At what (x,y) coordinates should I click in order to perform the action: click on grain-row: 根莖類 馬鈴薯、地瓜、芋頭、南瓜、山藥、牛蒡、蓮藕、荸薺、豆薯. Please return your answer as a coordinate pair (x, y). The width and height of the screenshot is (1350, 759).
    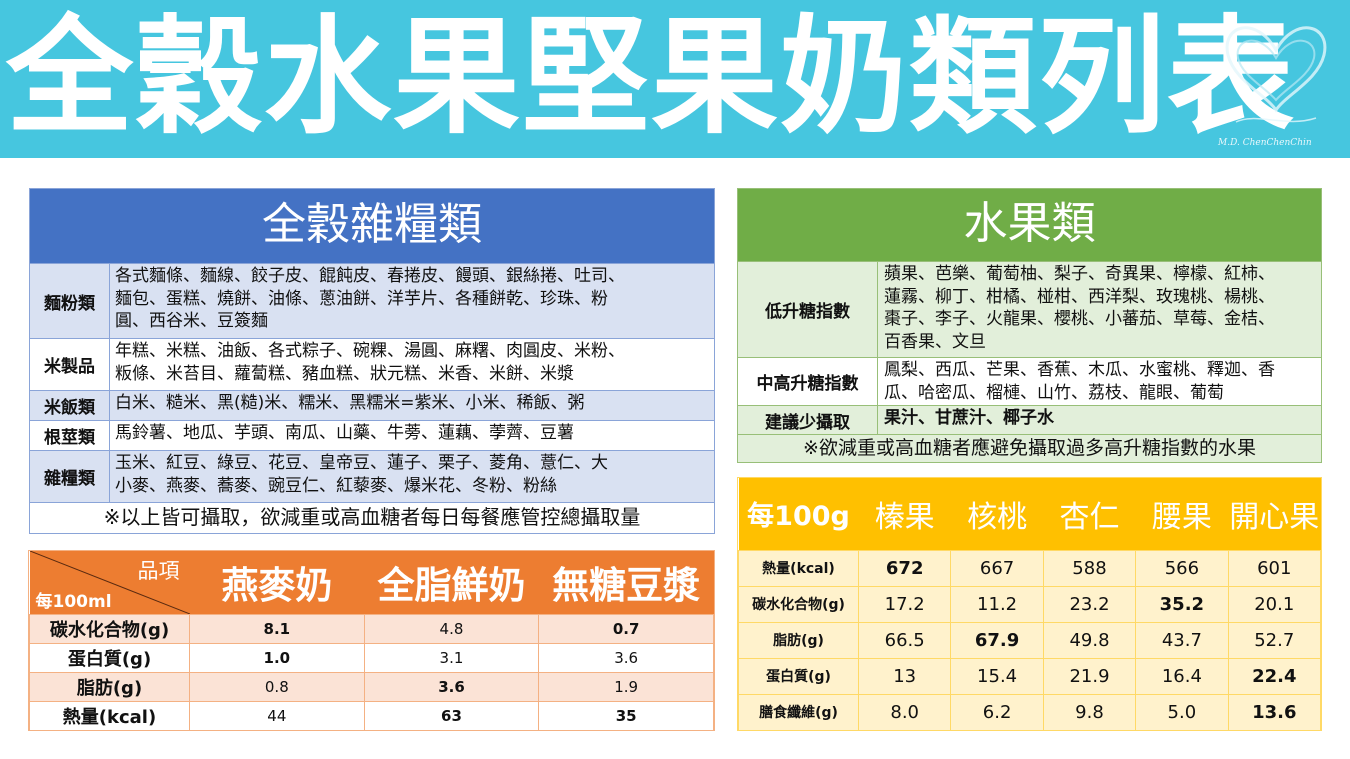
    Looking at the image, I should click on (372, 435).